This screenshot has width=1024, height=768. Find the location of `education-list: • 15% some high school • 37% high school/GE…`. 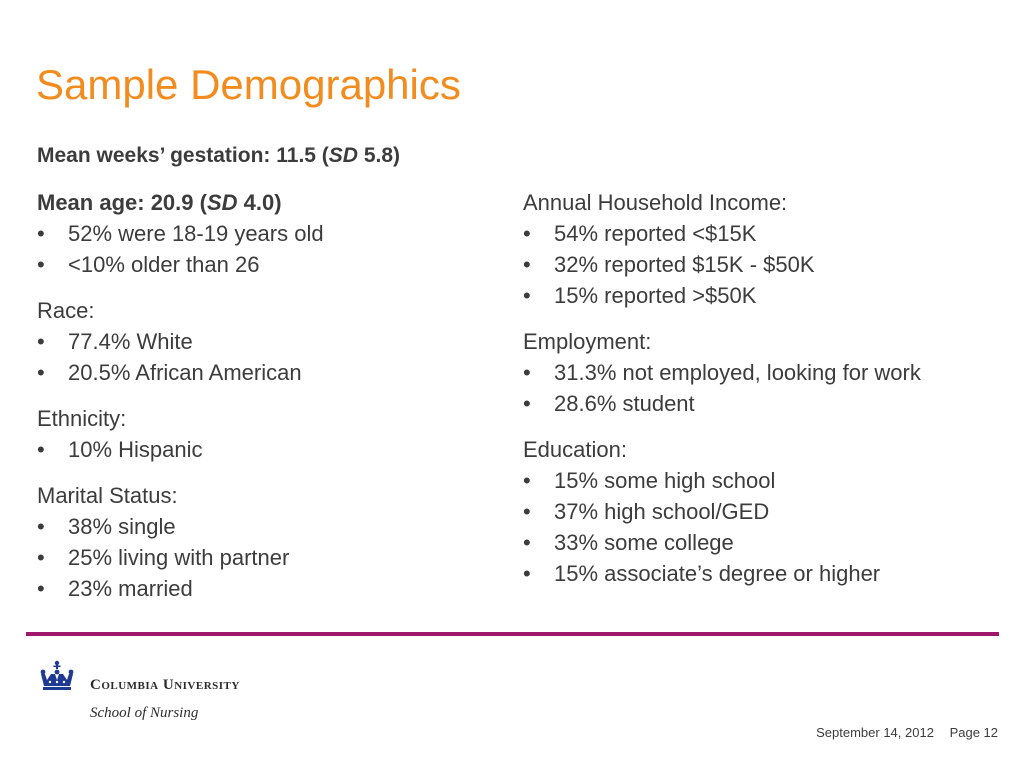

education-list: • 15% some high school • 37% high school/GE… is located at coordinates (722, 527).